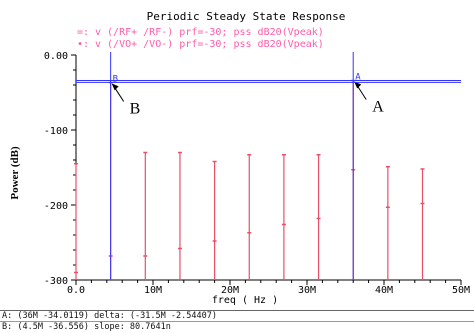 This screenshot has height=333, width=474. What do you see at coordinates (307, 290) in the screenshot?
I see `x-tick-label: 30M` at bounding box center [307, 290].